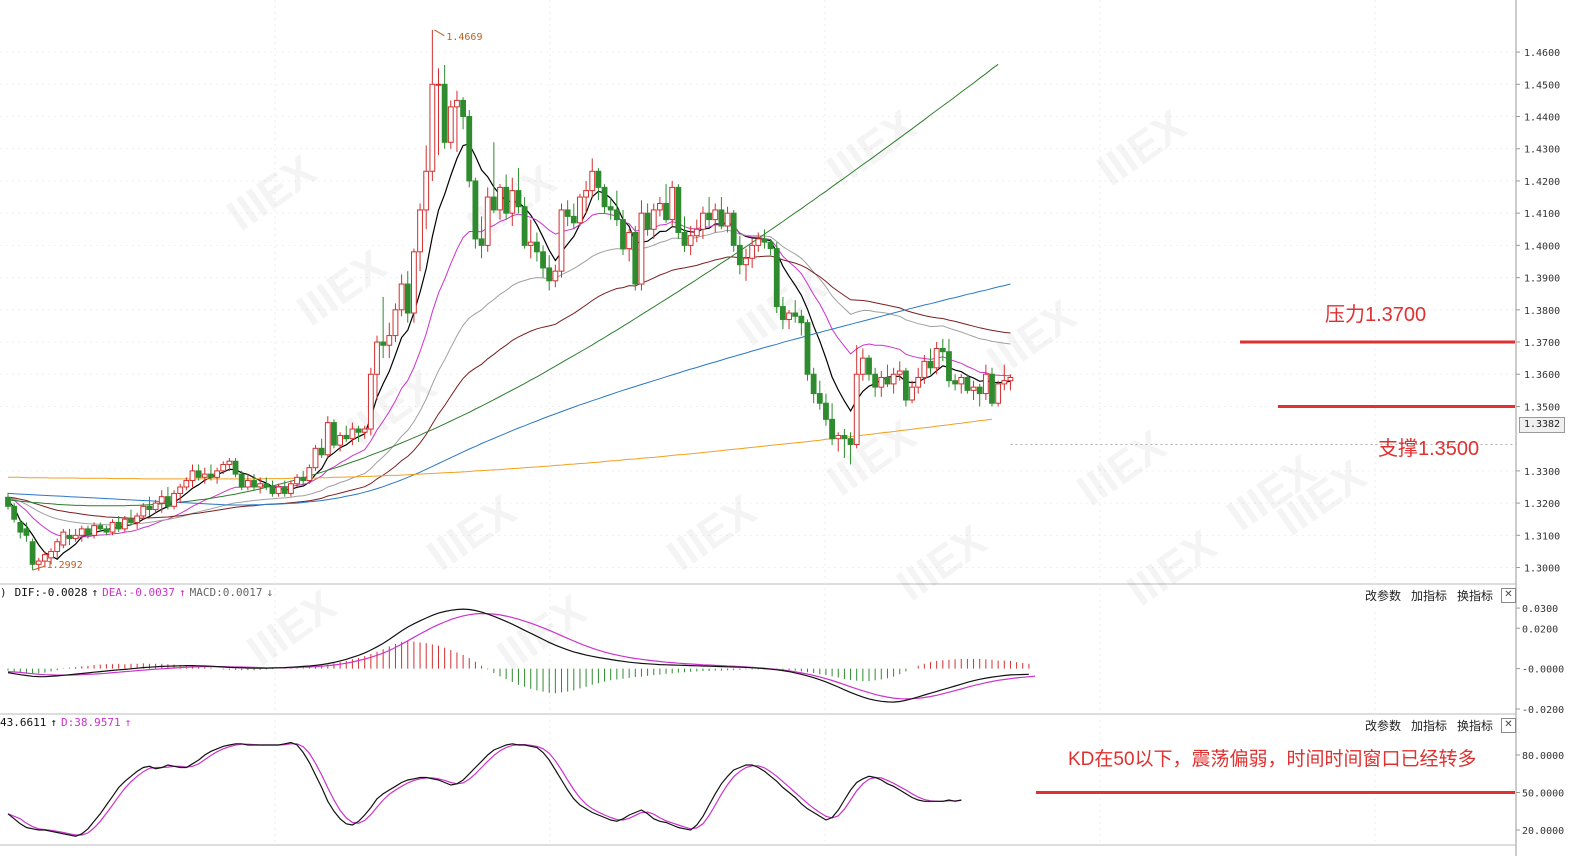  What do you see at coordinates (51, 592) in the screenshot?
I see `dif-label: DIF:-0.0028` at bounding box center [51, 592].